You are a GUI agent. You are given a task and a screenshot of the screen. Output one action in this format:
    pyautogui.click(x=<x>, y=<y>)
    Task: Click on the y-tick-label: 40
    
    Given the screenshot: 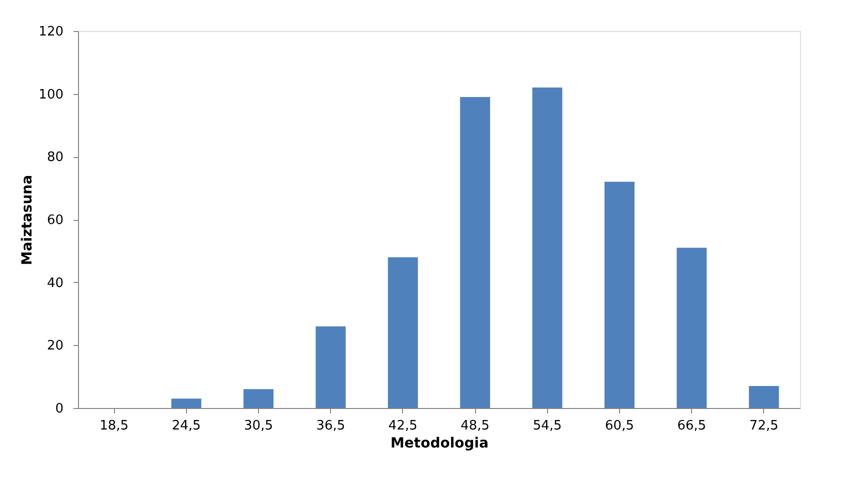 What is the action you would take?
    pyautogui.click(x=55, y=283)
    